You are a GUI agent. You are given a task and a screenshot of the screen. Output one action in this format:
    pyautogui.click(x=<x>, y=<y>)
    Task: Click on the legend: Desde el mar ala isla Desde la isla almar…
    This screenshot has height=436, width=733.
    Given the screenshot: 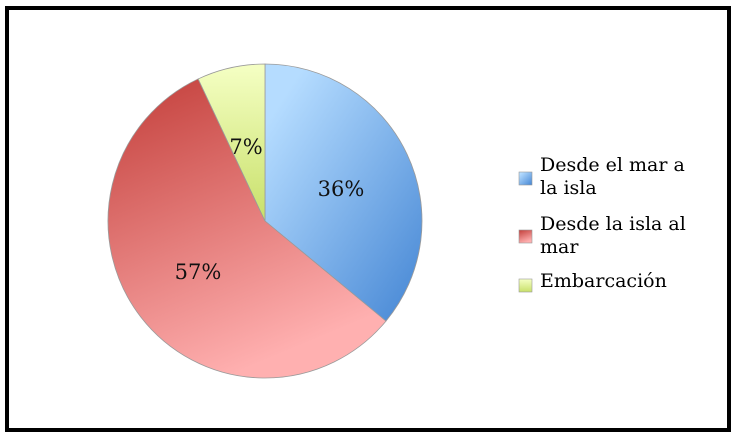 What is the action you would take?
    pyautogui.click(x=602, y=223)
    